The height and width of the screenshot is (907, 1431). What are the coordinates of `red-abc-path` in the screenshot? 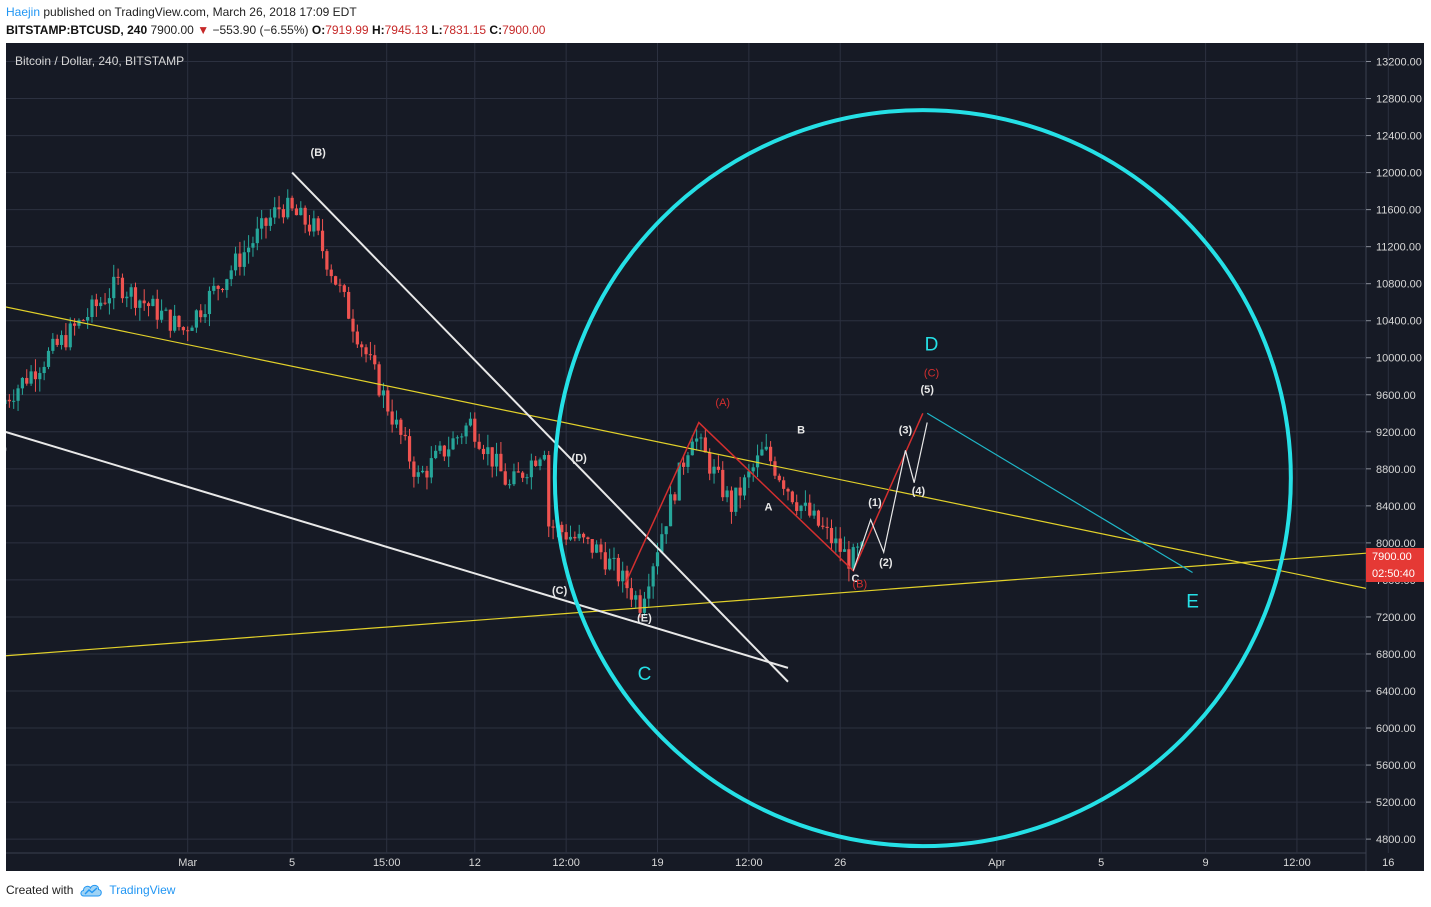 It's located at (774, 498).